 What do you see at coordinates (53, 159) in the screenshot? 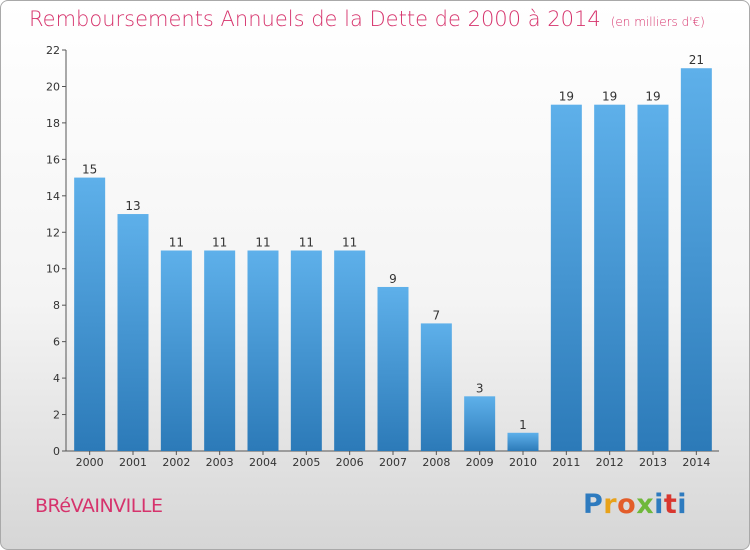
I see `y-tick-label: 16` at bounding box center [53, 159].